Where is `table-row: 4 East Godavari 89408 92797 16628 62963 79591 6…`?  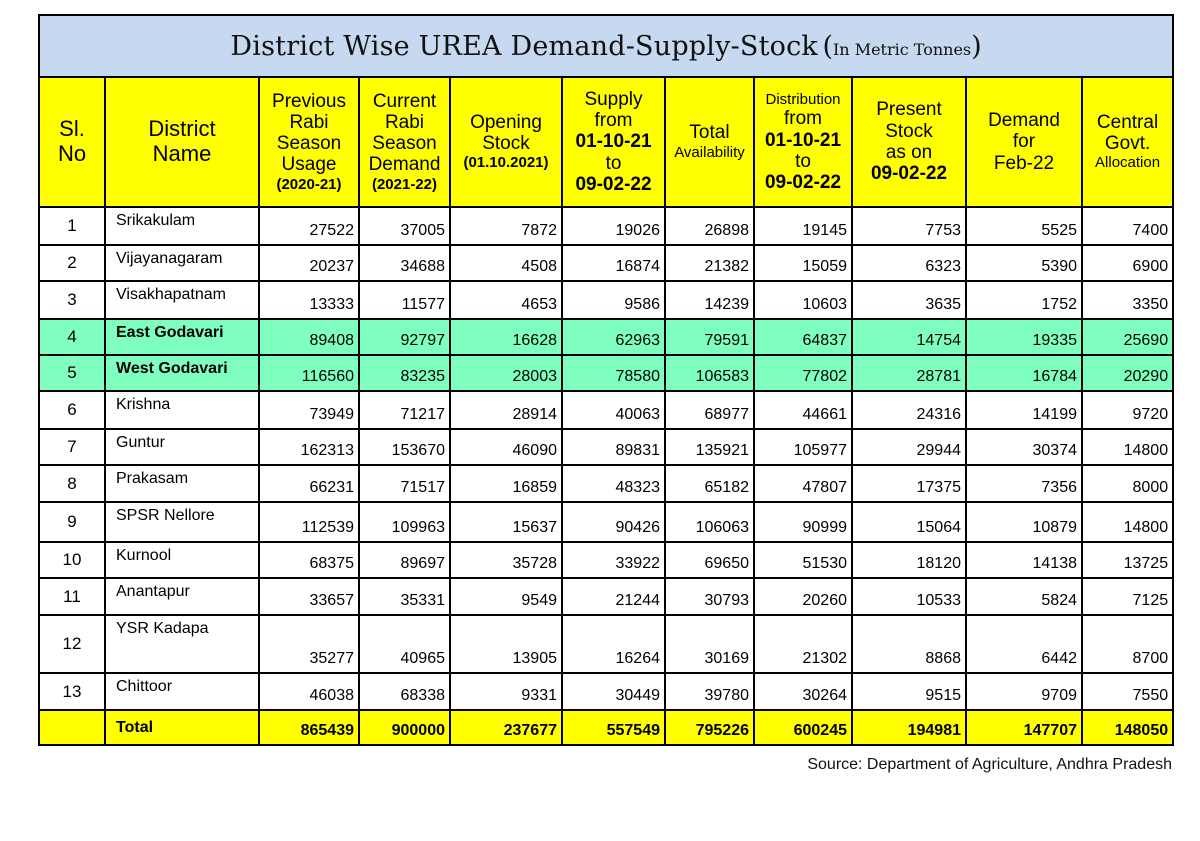 table-row: 4 East Godavari 89408 92797 16628 62963 79591 6… is located at coordinates (606, 337).